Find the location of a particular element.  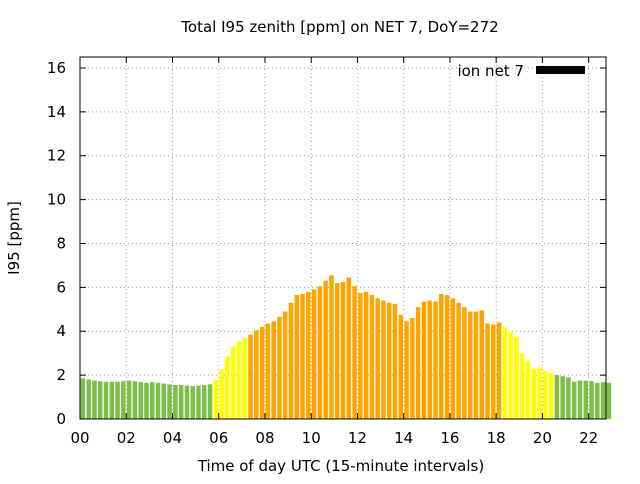

x-tick-label: 00 is located at coordinates (79, 438).